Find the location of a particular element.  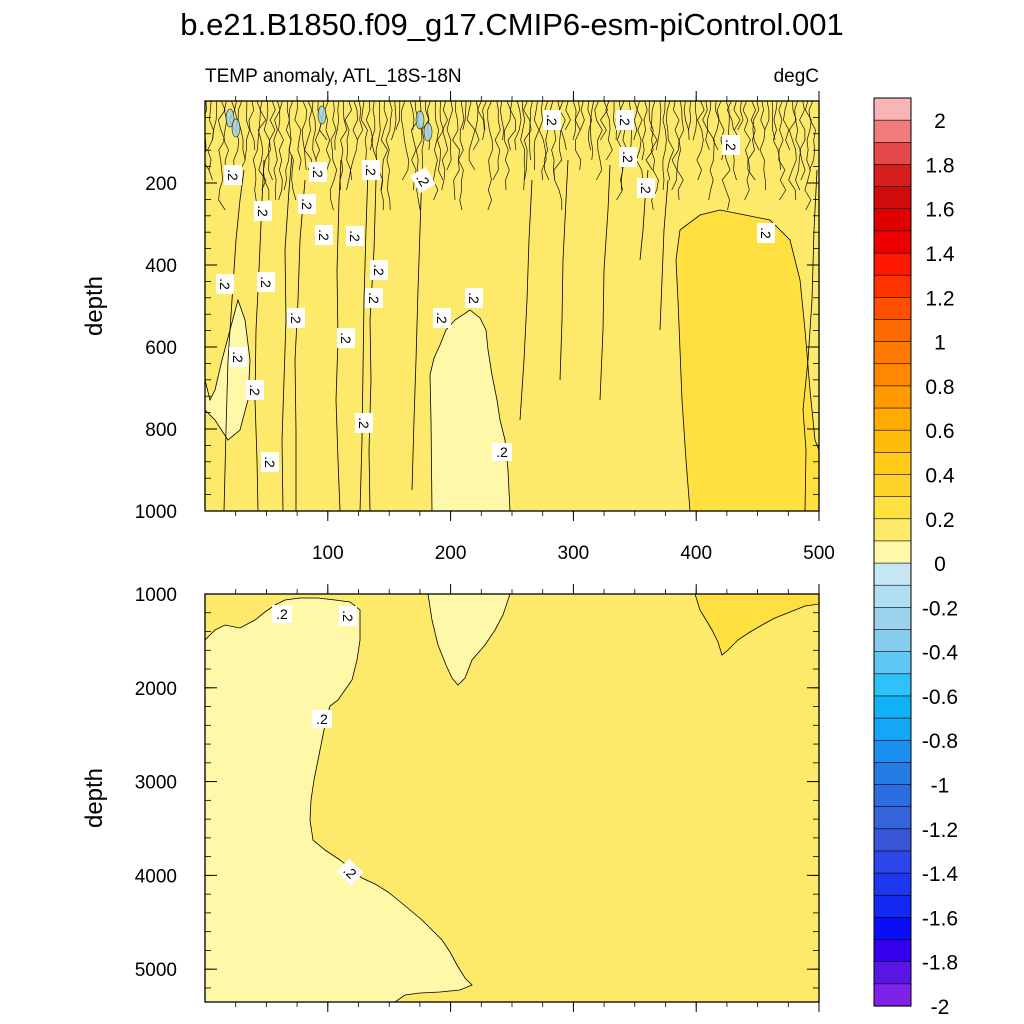

colorbar-tick-label: 1 is located at coordinates (940, 343).